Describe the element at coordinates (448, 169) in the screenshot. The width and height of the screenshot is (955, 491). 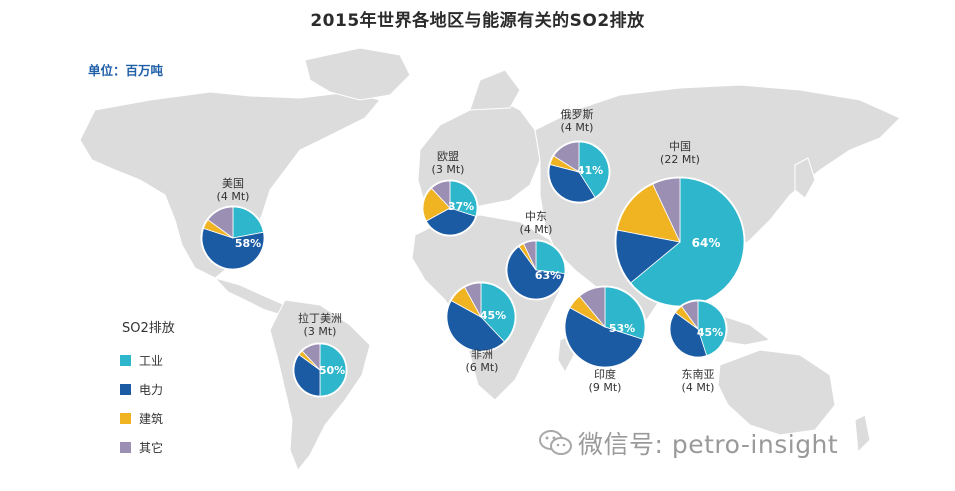
I see `region-total-europe: (3 Mt)` at that location.